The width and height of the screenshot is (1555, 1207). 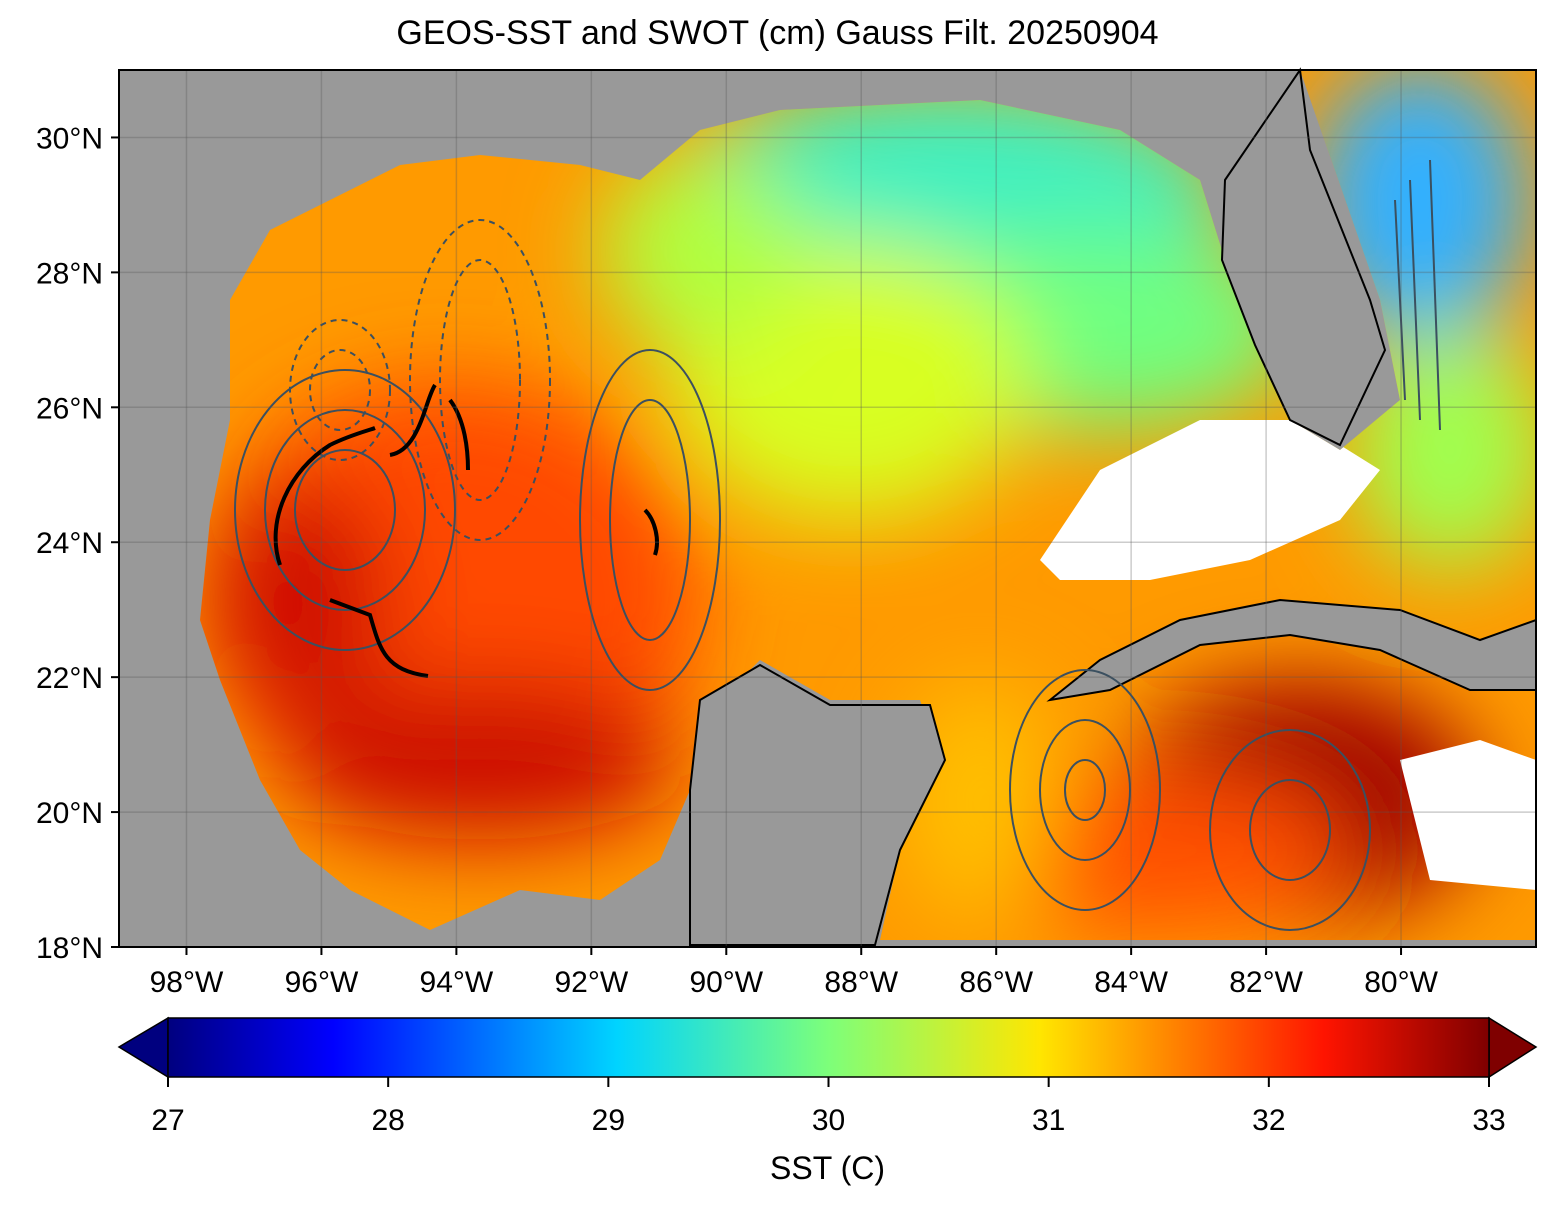 I want to click on colorbar-extend-low, so click(x=143, y=1047).